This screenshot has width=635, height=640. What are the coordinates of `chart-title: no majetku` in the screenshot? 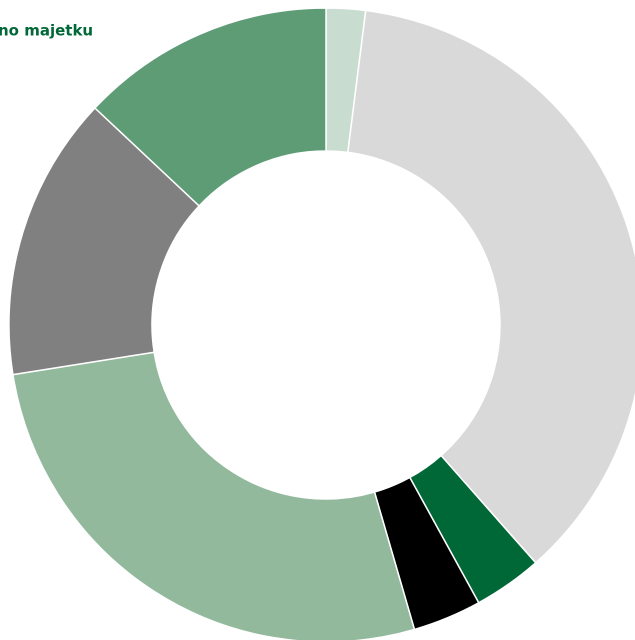 It's located at (46, 31).